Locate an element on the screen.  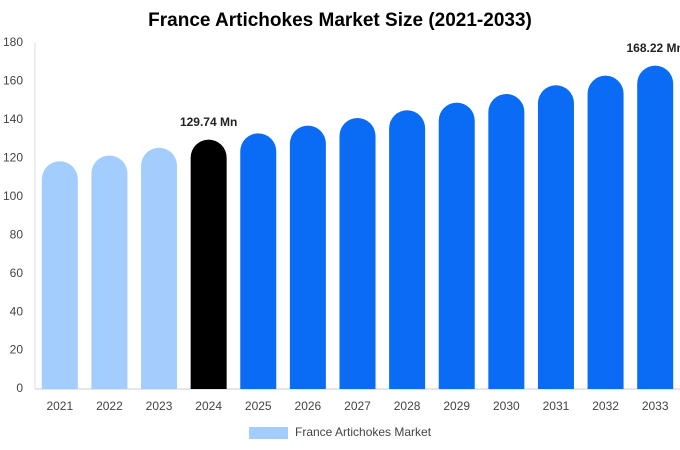
y-tick-label: 140 is located at coordinates (13, 119).